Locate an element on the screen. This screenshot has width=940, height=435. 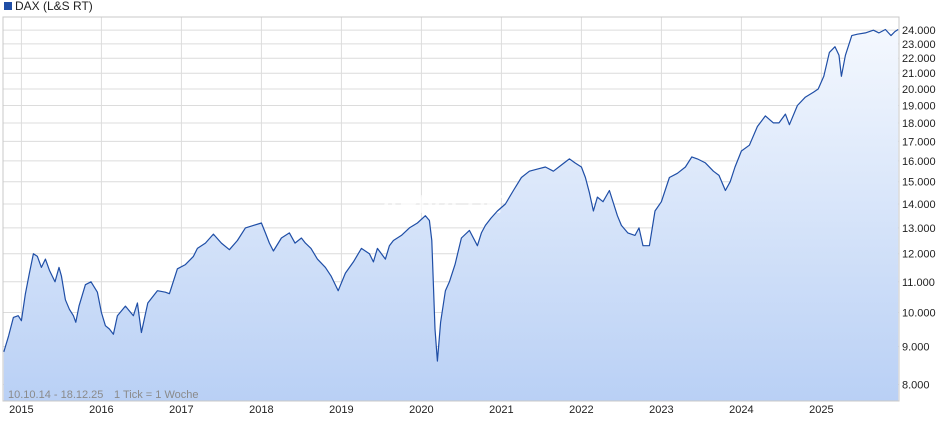
y-tick-label: 15.000 is located at coordinates (919, 183).